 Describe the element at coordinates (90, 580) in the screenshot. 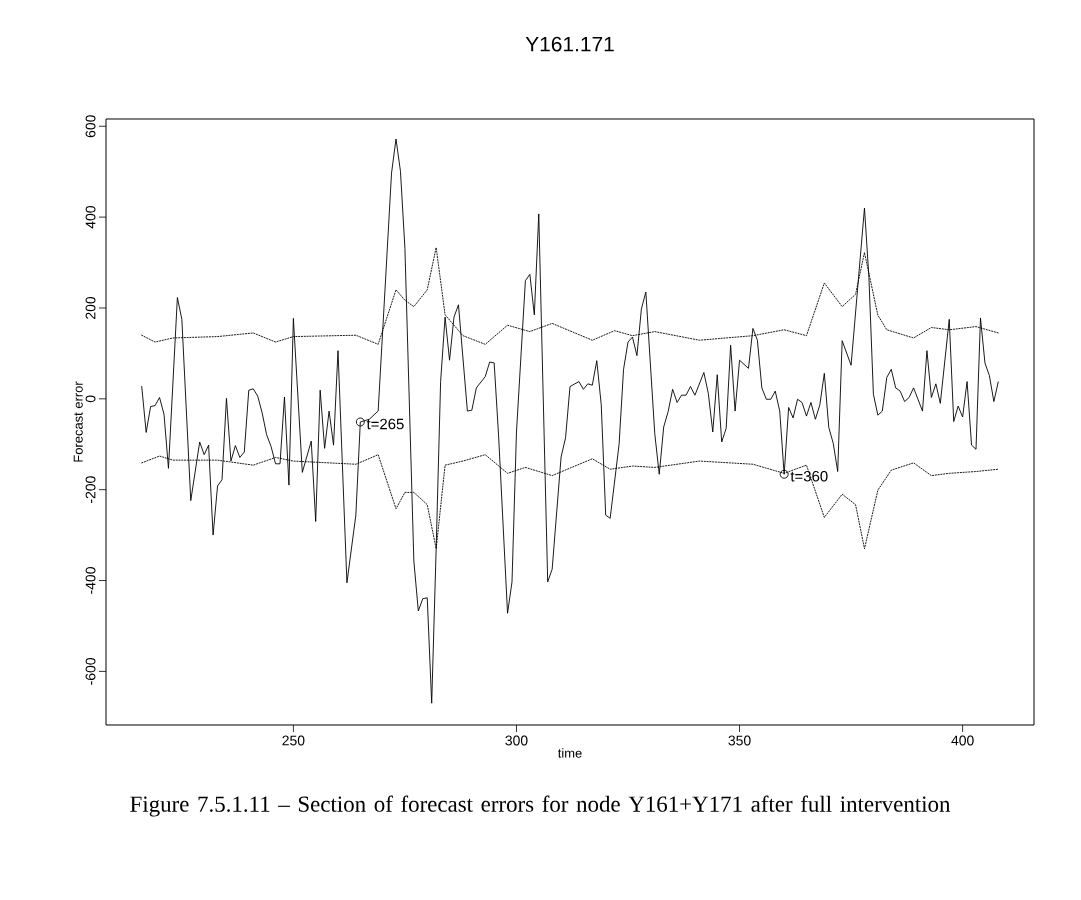

I see `y-tick-label: -400` at that location.